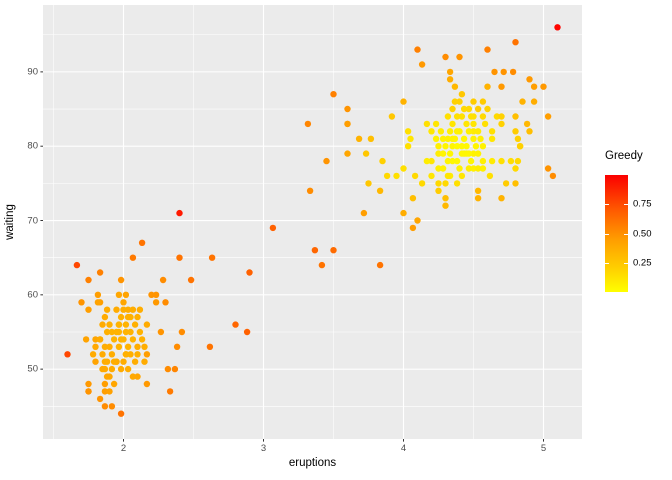 The height and width of the screenshot is (480, 672). What do you see at coordinates (642, 233) in the screenshot?
I see `legend-tick-label: 0.50` at bounding box center [642, 233].